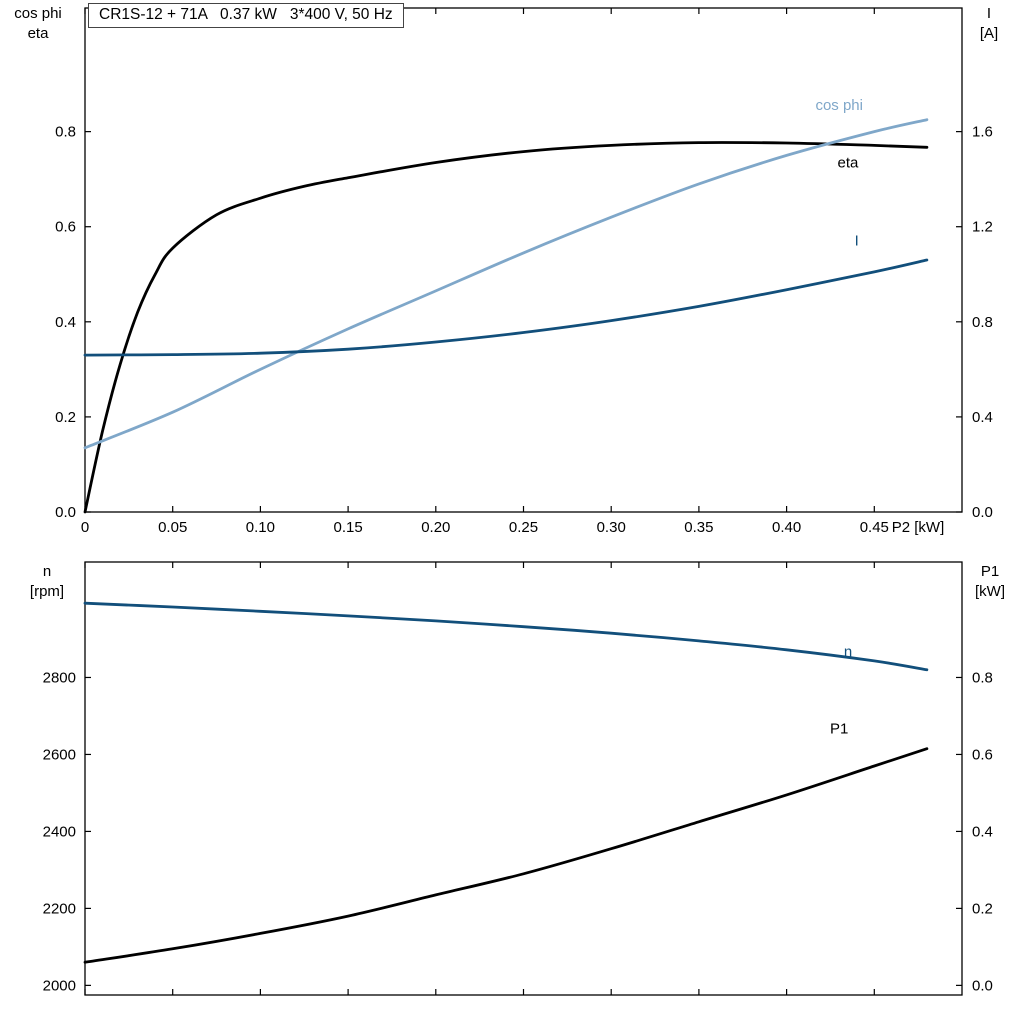 Image resolution: width=1024 pixels, height=1024 pixels. I want to click on left-tick-label: 0.6, so click(65, 227).